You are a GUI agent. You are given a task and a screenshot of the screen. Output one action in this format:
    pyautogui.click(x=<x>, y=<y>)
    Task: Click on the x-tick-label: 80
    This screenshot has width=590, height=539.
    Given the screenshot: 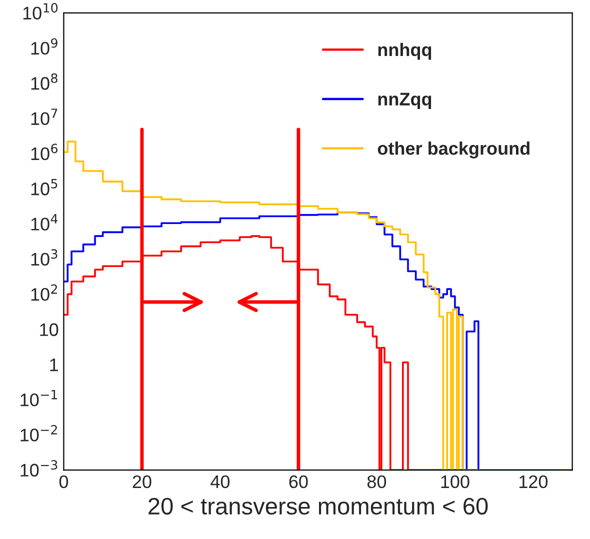 What is the action you would take?
    pyautogui.click(x=376, y=481)
    